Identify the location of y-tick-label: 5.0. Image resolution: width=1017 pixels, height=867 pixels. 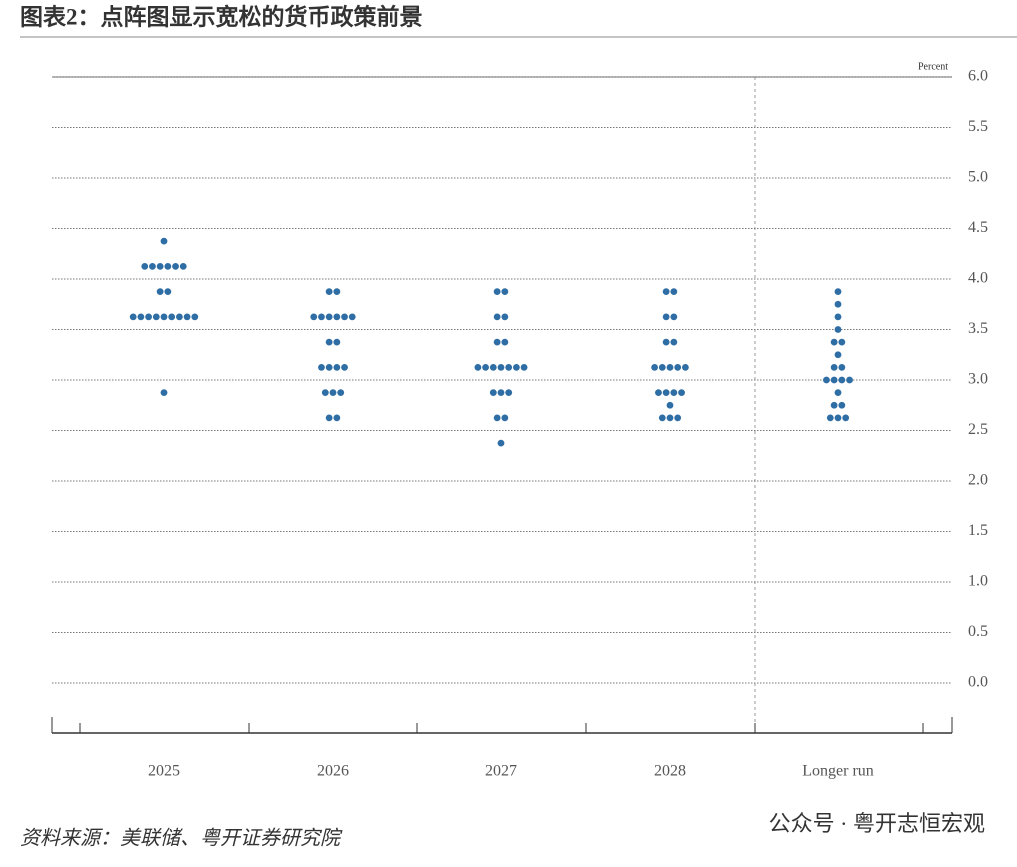
(978, 177).